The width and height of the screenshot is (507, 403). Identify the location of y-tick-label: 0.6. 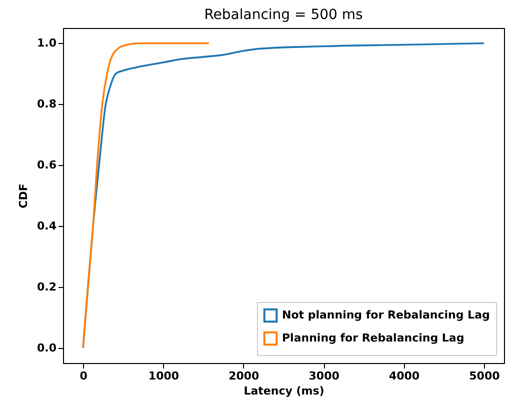
(47, 165).